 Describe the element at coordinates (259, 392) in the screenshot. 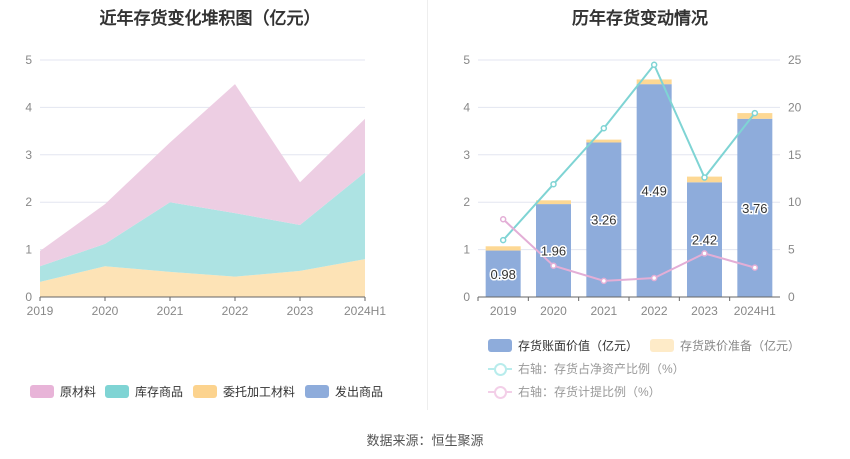

I see `legend-label: 委托加工材料` at that location.